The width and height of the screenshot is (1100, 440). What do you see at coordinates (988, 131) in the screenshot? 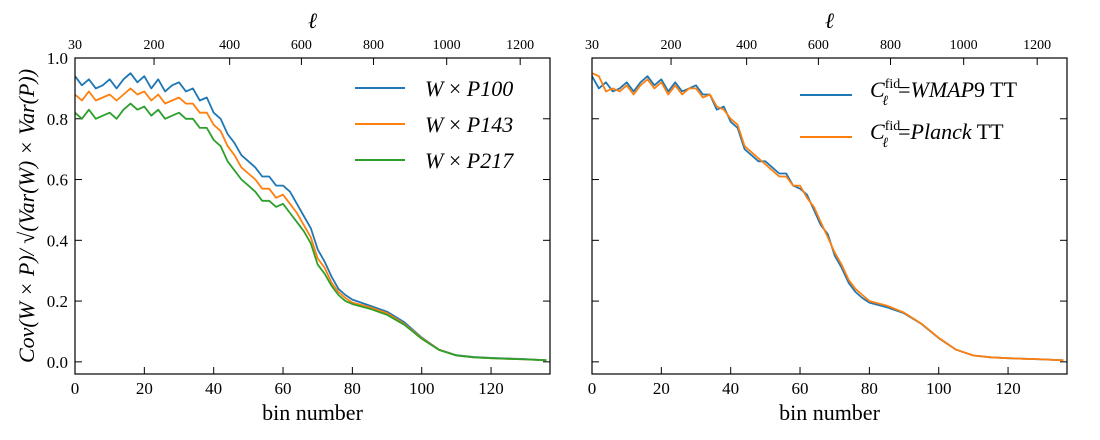
I see `legend-rest: TT` at bounding box center [988, 131].